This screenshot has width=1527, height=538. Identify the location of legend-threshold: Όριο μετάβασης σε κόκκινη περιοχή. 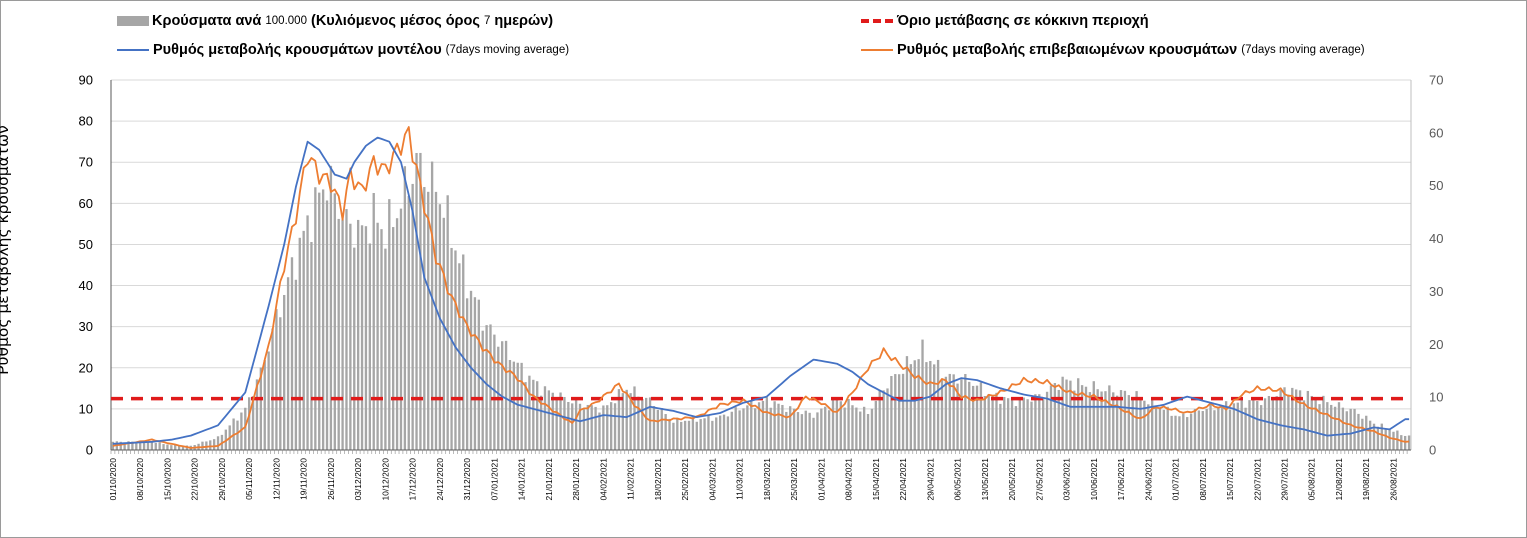
(1005, 21).